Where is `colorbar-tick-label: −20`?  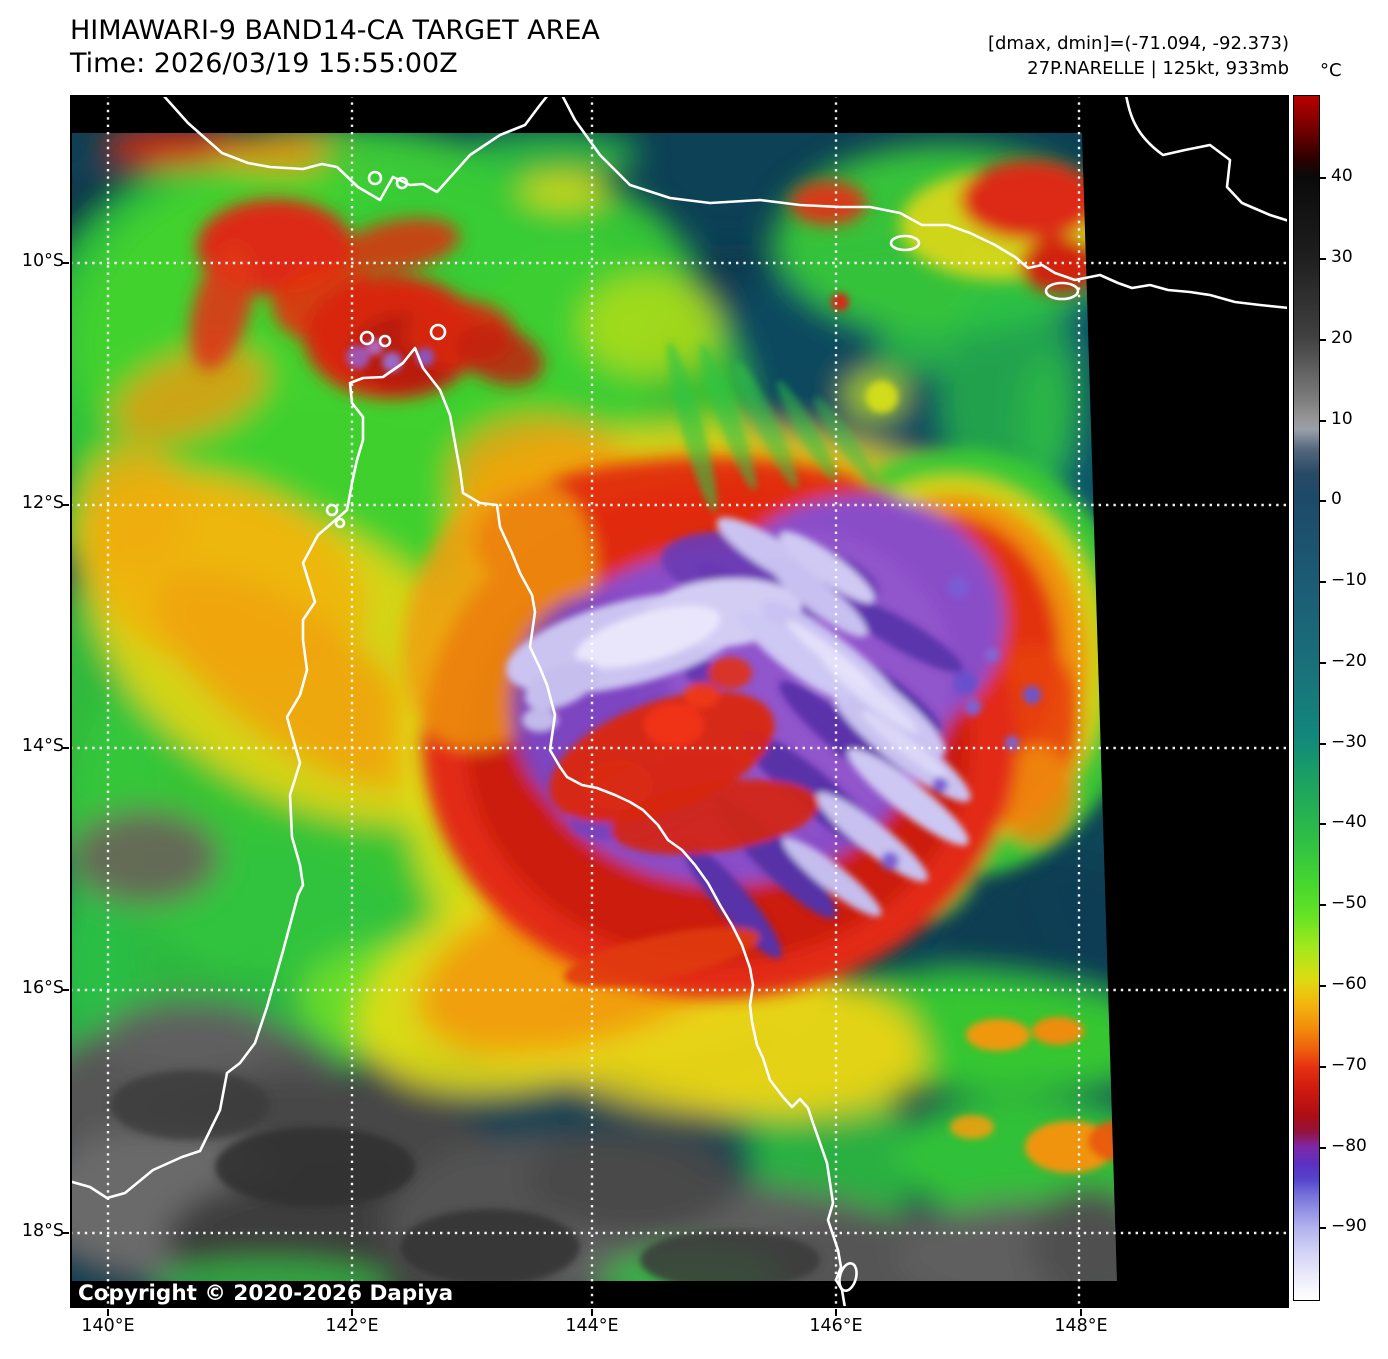
colorbar-tick-label: −20 is located at coordinates (1349, 661).